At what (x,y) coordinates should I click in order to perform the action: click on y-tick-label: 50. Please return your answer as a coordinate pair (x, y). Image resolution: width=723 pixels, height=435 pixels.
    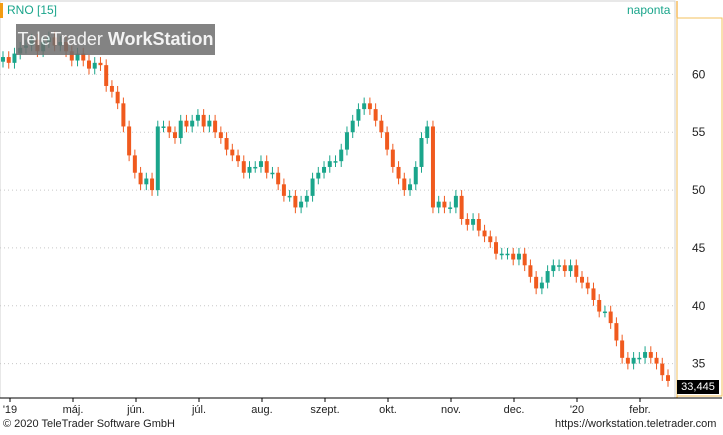
    Looking at the image, I should click on (699, 190).